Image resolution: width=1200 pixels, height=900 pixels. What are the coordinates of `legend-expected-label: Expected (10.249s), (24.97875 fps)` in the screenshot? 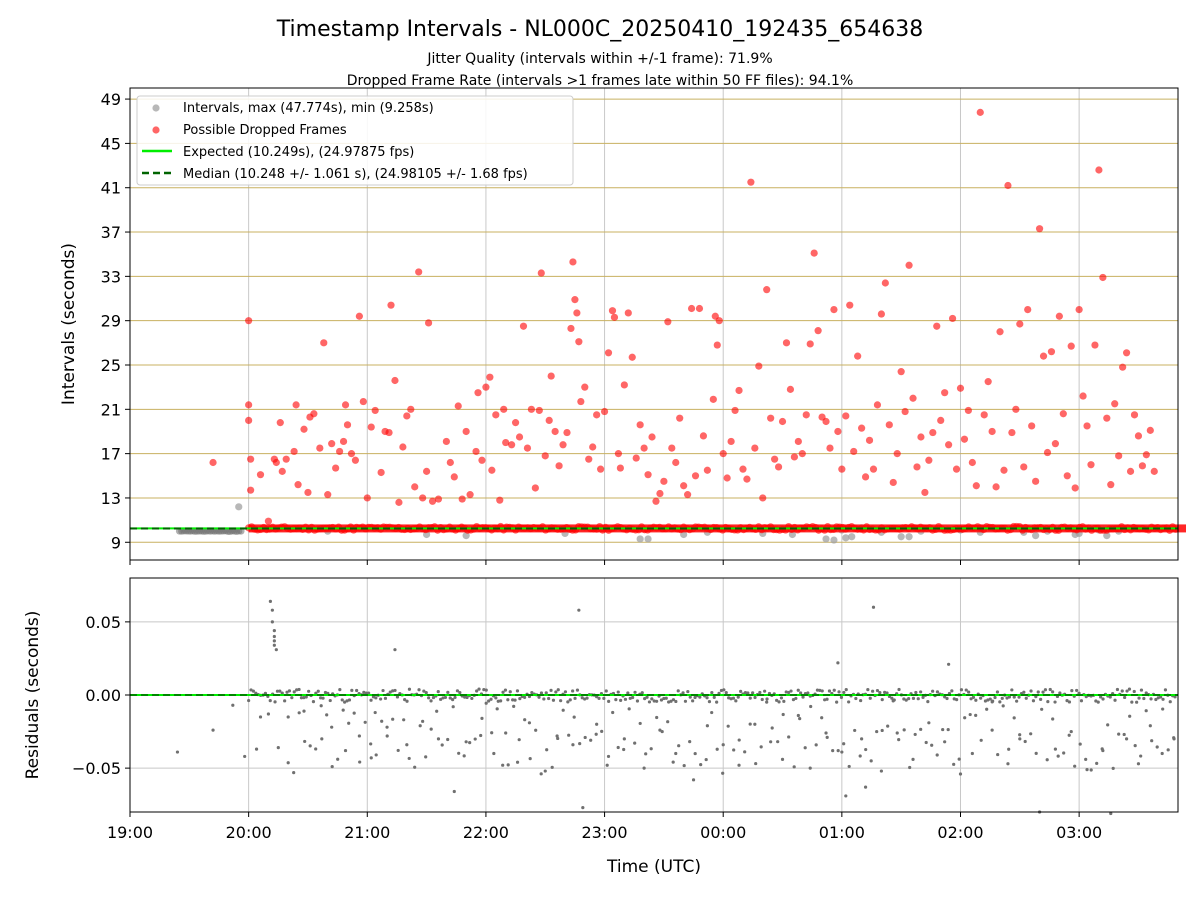 It's located at (298, 152).